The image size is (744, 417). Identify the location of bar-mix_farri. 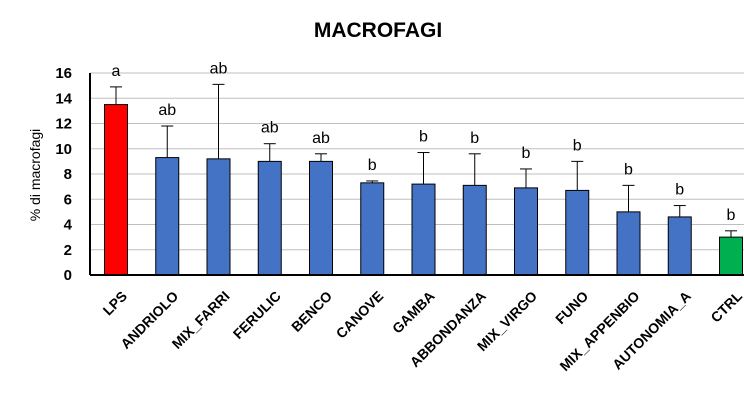
(218, 217).